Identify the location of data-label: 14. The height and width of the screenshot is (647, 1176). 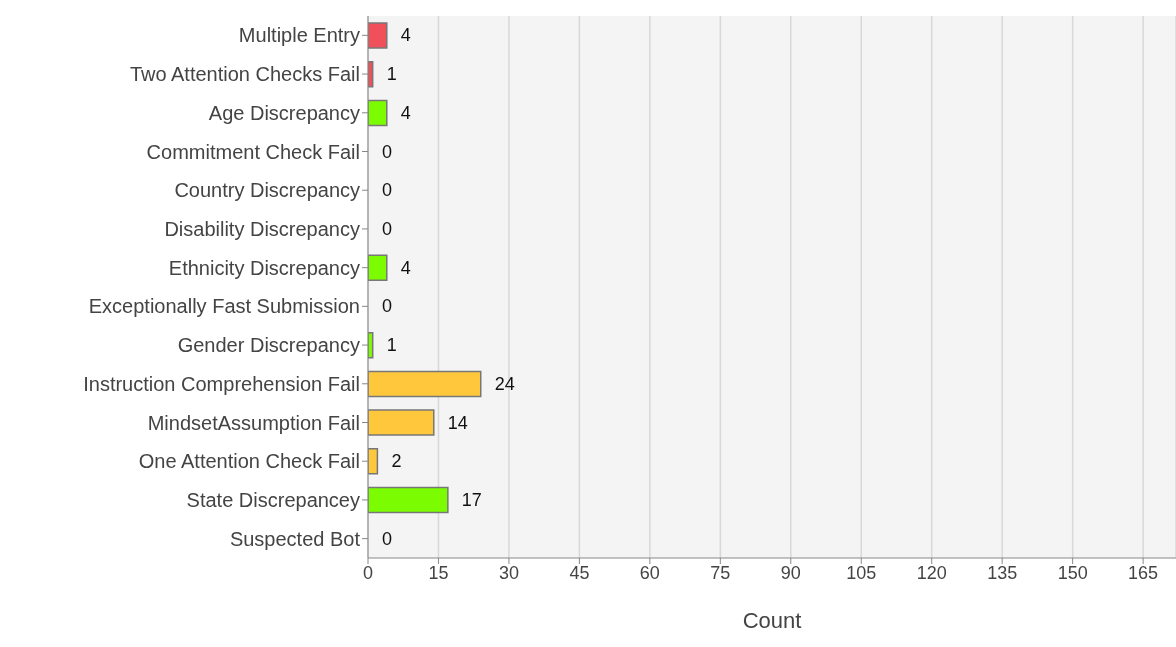
(457, 422).